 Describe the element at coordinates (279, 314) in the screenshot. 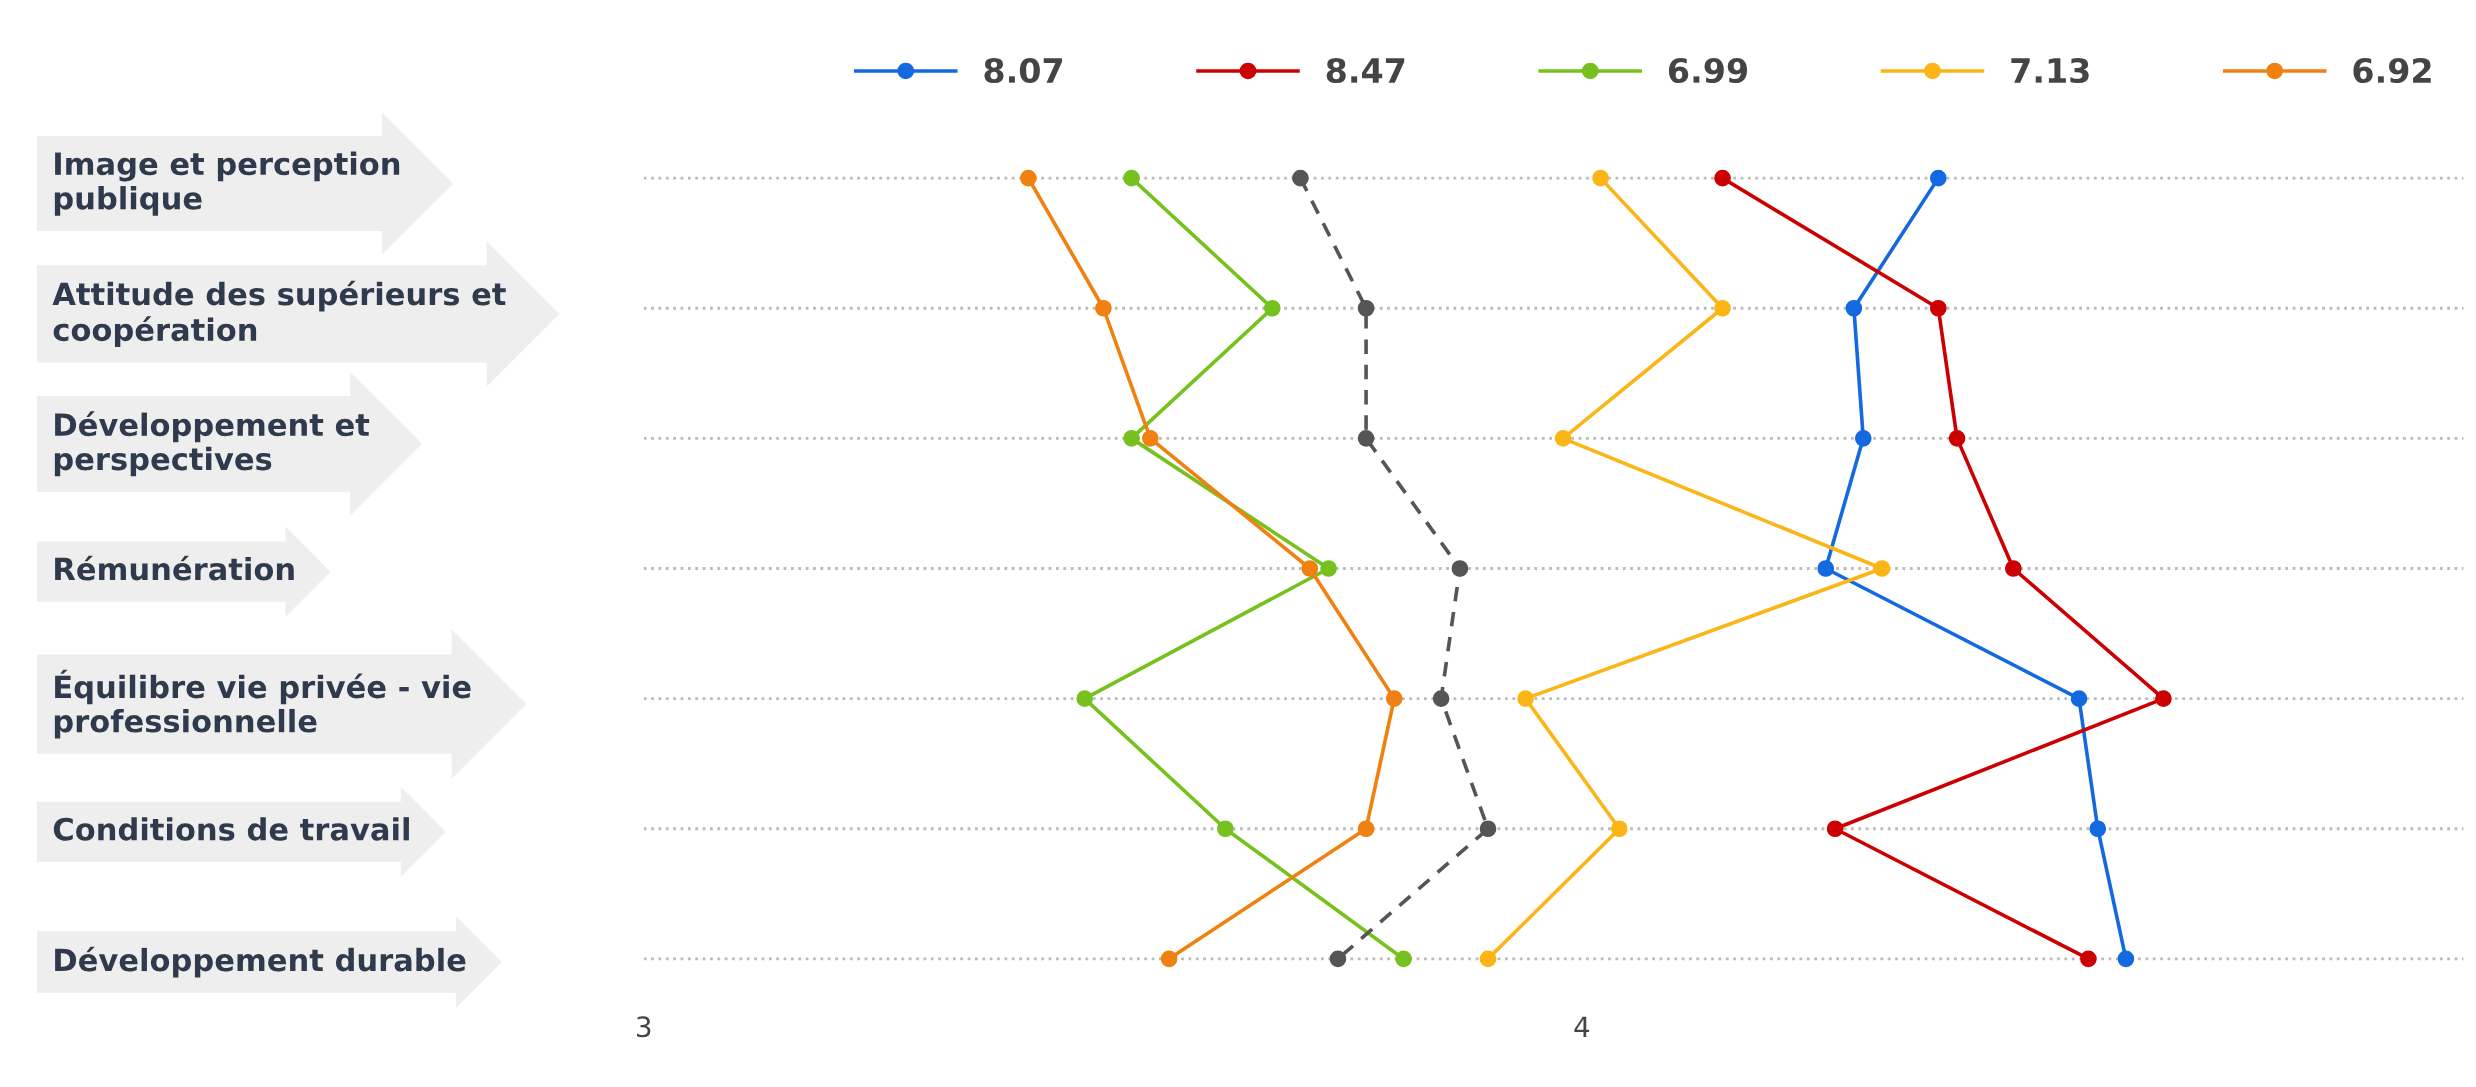

I see `y-tick-label: Attitude des supérieurs et coopération` at that location.